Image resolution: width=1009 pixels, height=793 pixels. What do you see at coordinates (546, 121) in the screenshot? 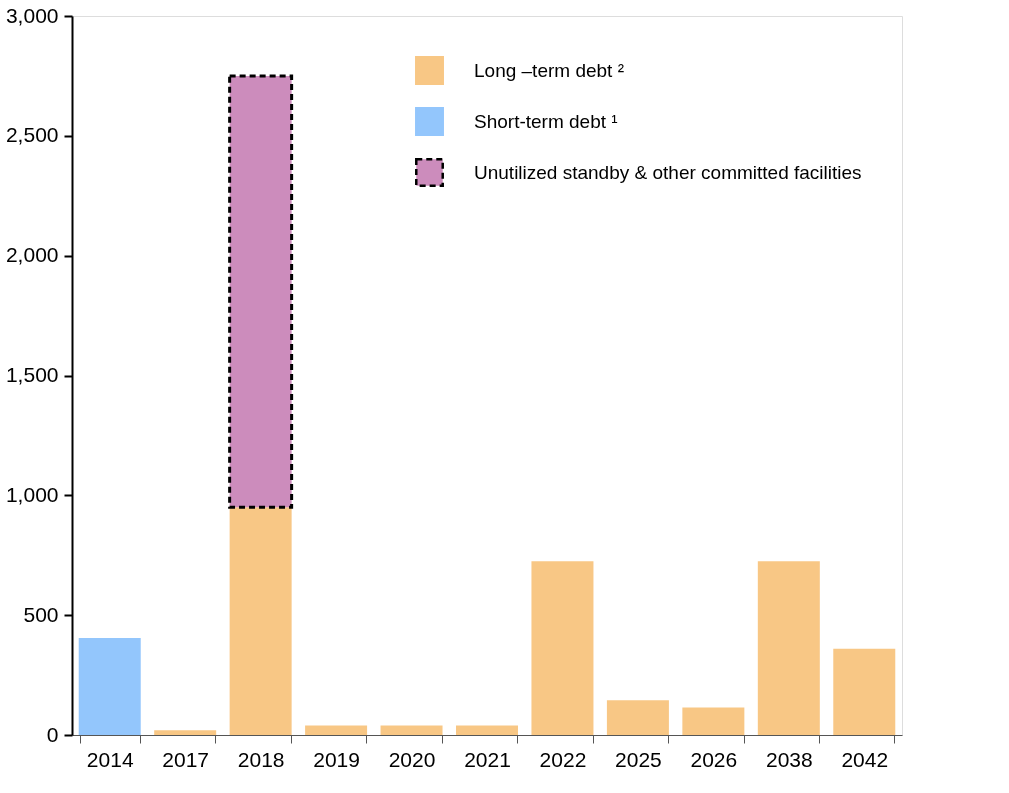
I see `legend-label: Short-term debt ¹` at bounding box center [546, 121].